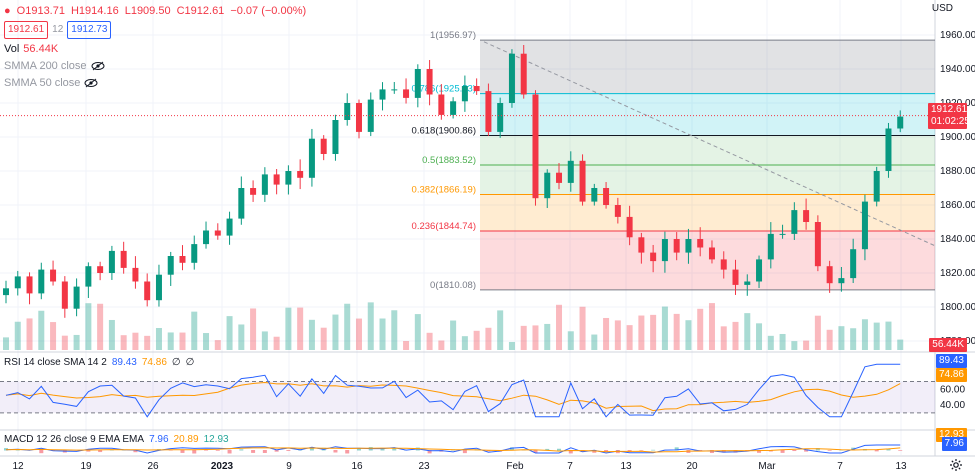 The width and height of the screenshot is (975, 476). I want to click on vol-label: Vol, so click(12, 49).